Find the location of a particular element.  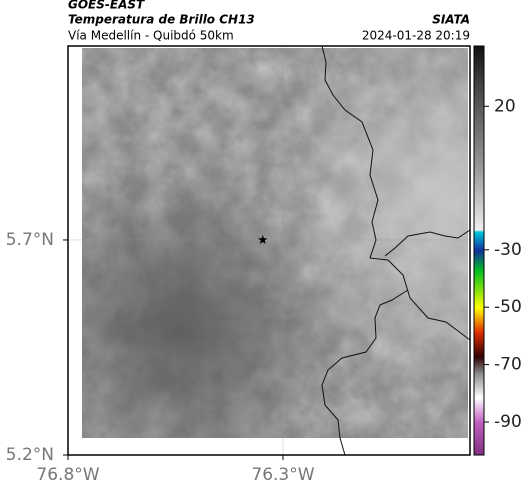

product: Temperatura de Brillo CH13 is located at coordinates (161, 20).